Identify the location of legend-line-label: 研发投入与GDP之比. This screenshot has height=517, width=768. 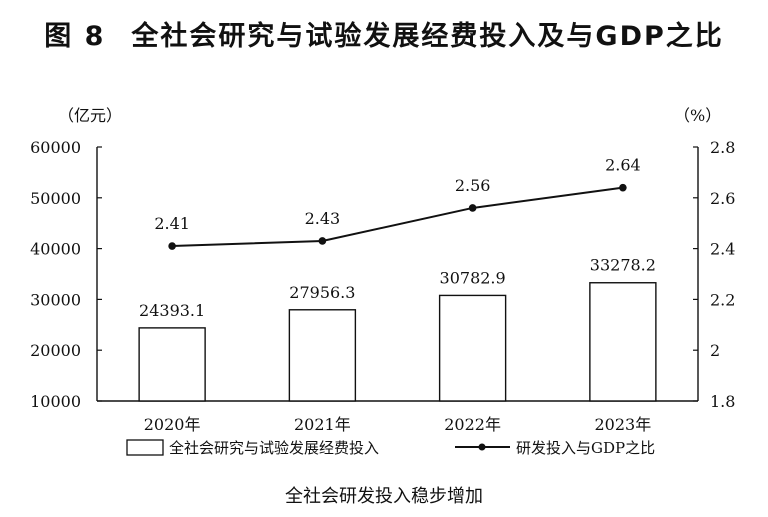
(585, 448).